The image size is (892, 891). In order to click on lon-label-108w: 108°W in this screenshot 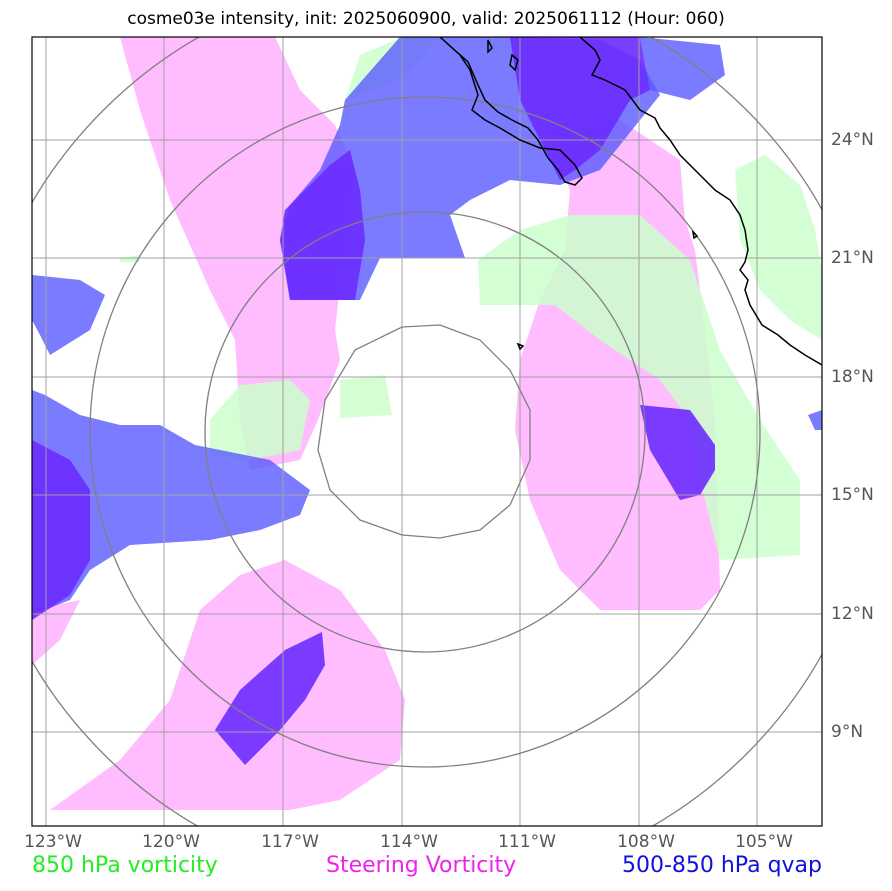, I will do `click(646, 842)`.